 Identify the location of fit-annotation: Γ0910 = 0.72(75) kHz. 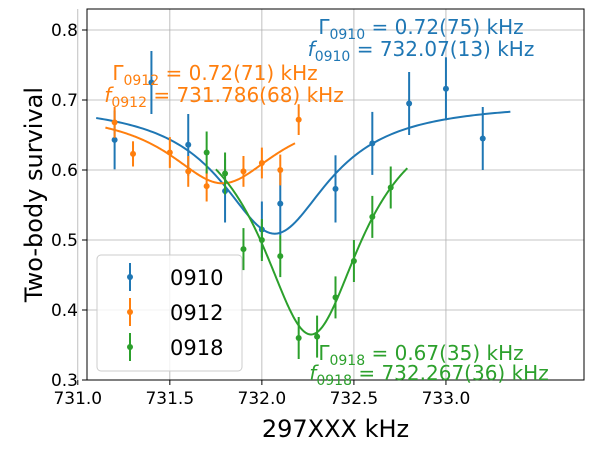
(420, 29).